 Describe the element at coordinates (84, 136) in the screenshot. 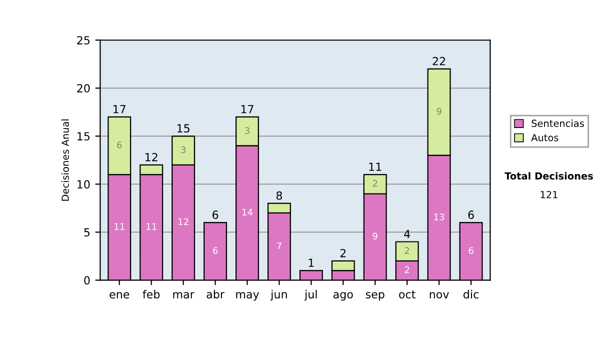

I see `y-tick-label: 15` at that location.